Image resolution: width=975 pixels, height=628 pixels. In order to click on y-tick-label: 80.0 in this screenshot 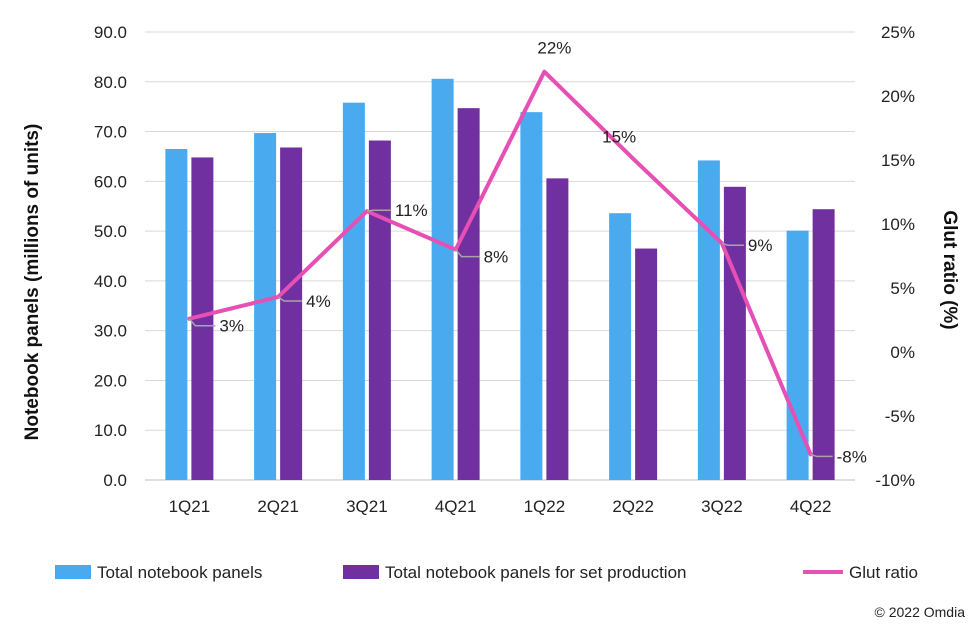, I will do `click(110, 82)`.